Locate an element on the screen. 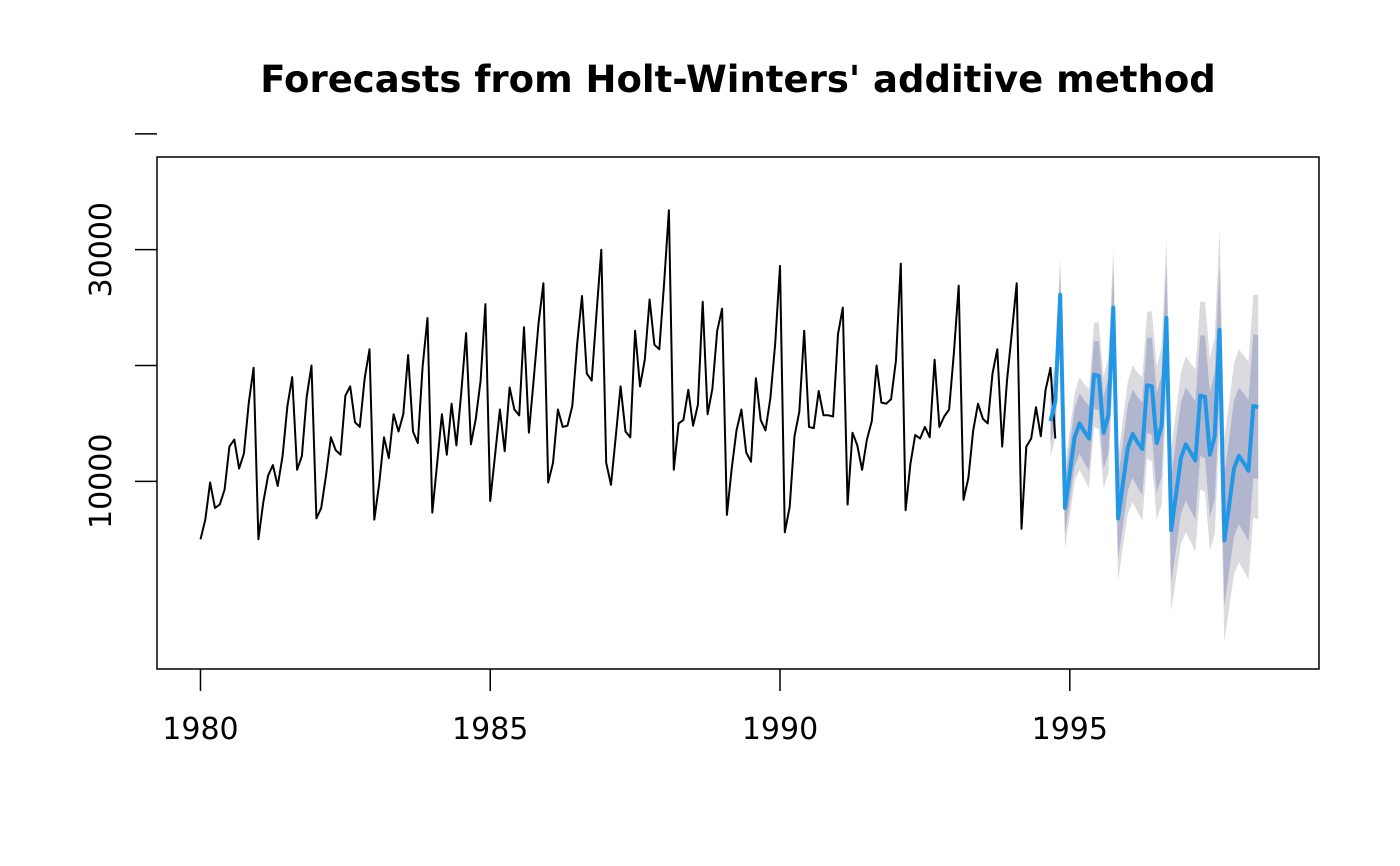 The width and height of the screenshot is (1400, 866). x-tick-label: 1980 is located at coordinates (200, 729).